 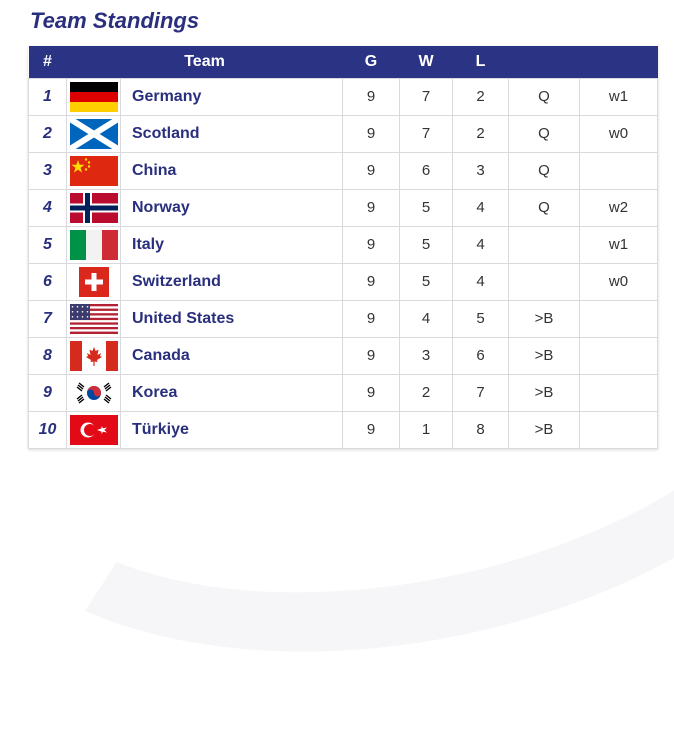 What do you see at coordinates (231, 281) in the screenshot?
I see `team-name: Switzerland` at bounding box center [231, 281].